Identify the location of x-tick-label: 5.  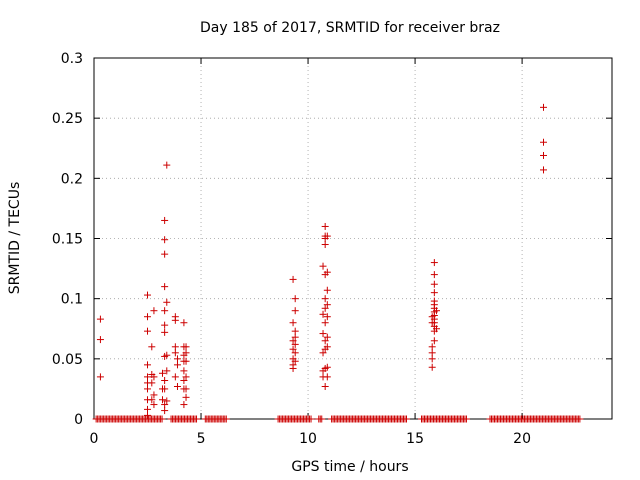
(201, 439).